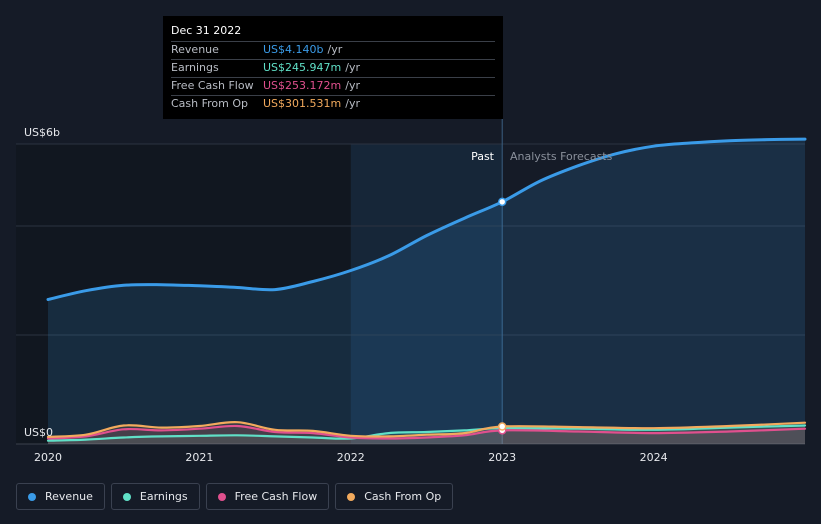 This screenshot has width=821, height=524. I want to click on tooltip-row-free-cash-flow: Free Cash Flow US$253.172m /yr, so click(333, 86).